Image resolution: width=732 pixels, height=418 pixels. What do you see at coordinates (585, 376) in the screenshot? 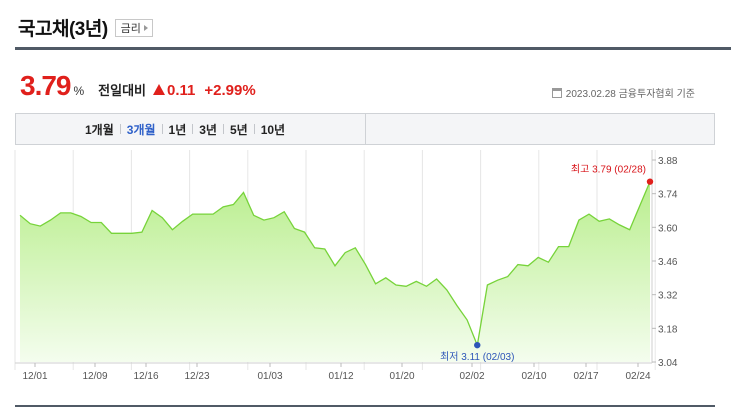
I see `x-tick-label: 02/17` at bounding box center [585, 376].